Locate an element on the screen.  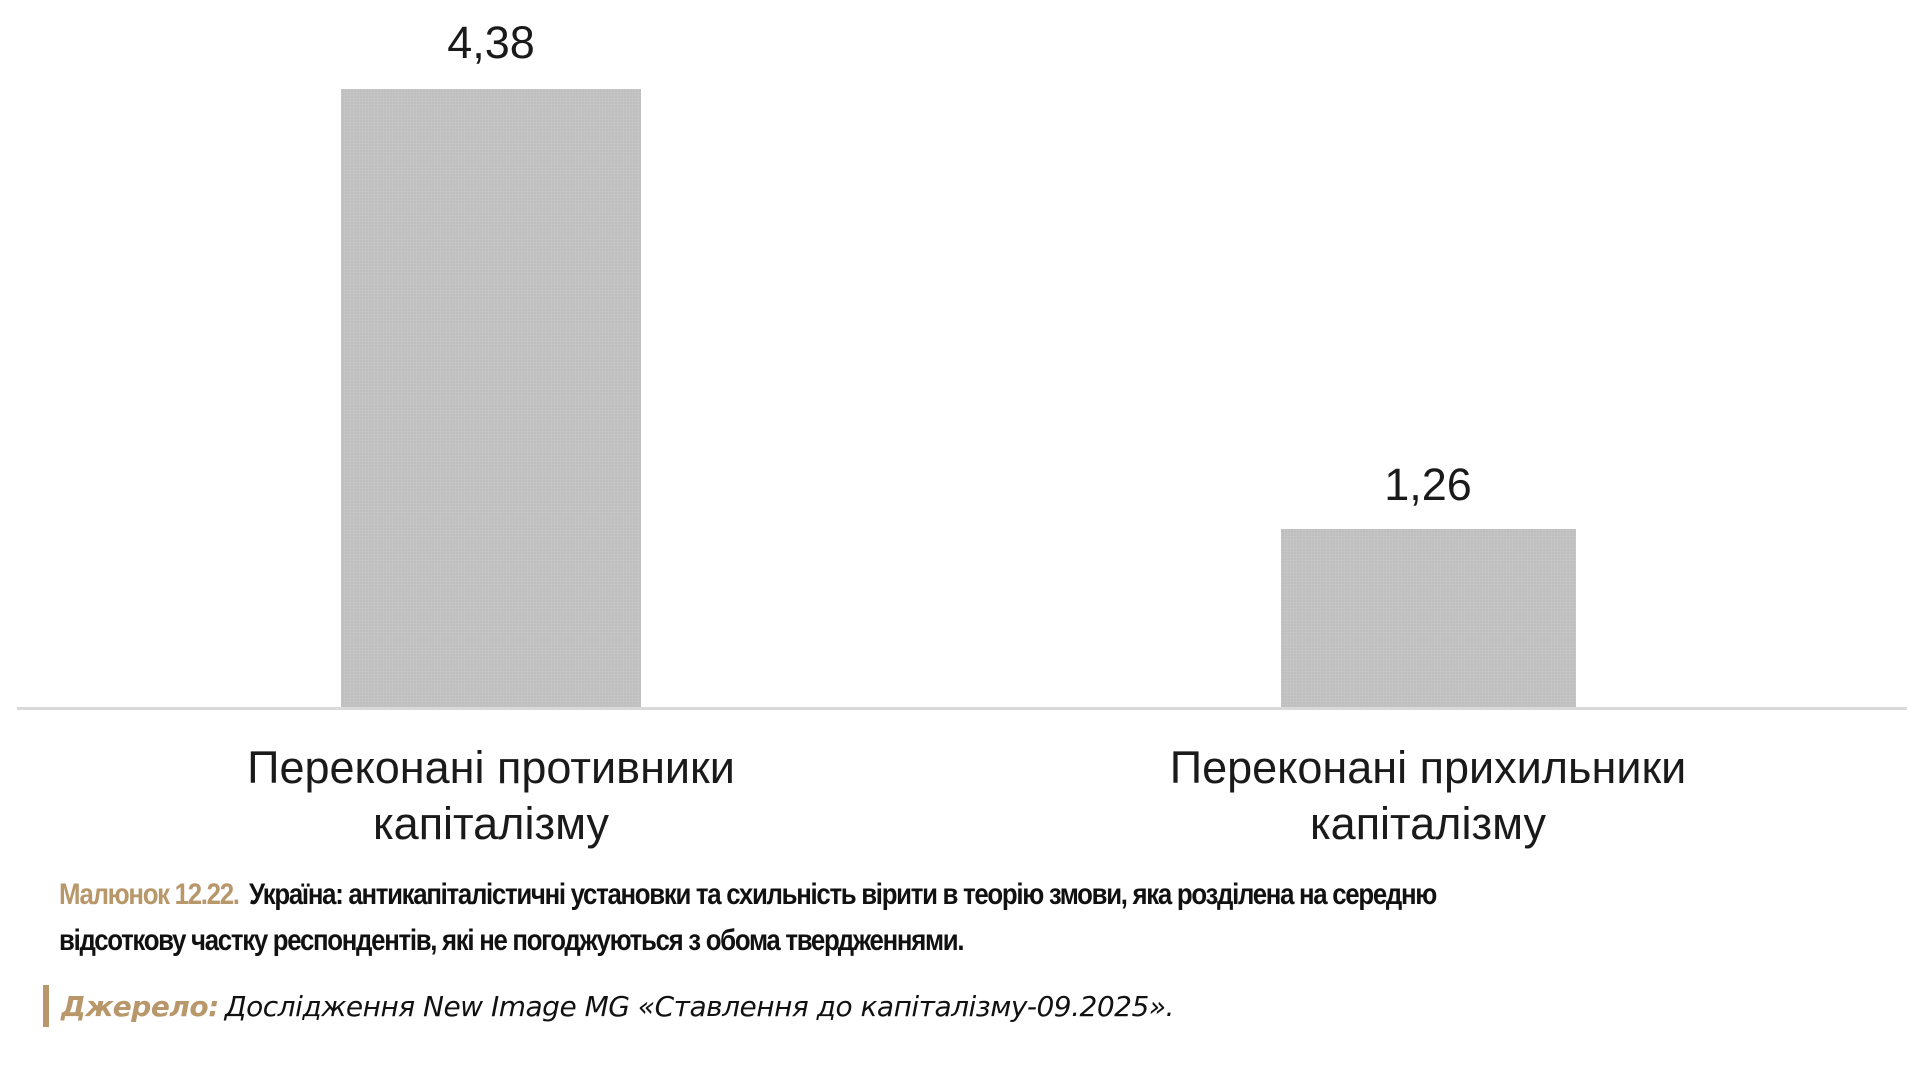
bar-value-label: 4,38 is located at coordinates (491, 42).